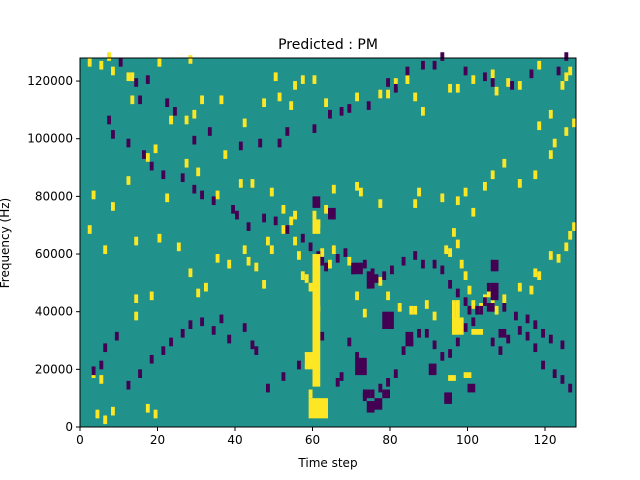  I want to click on chart-title: Predicted : PM, so click(328, 45).